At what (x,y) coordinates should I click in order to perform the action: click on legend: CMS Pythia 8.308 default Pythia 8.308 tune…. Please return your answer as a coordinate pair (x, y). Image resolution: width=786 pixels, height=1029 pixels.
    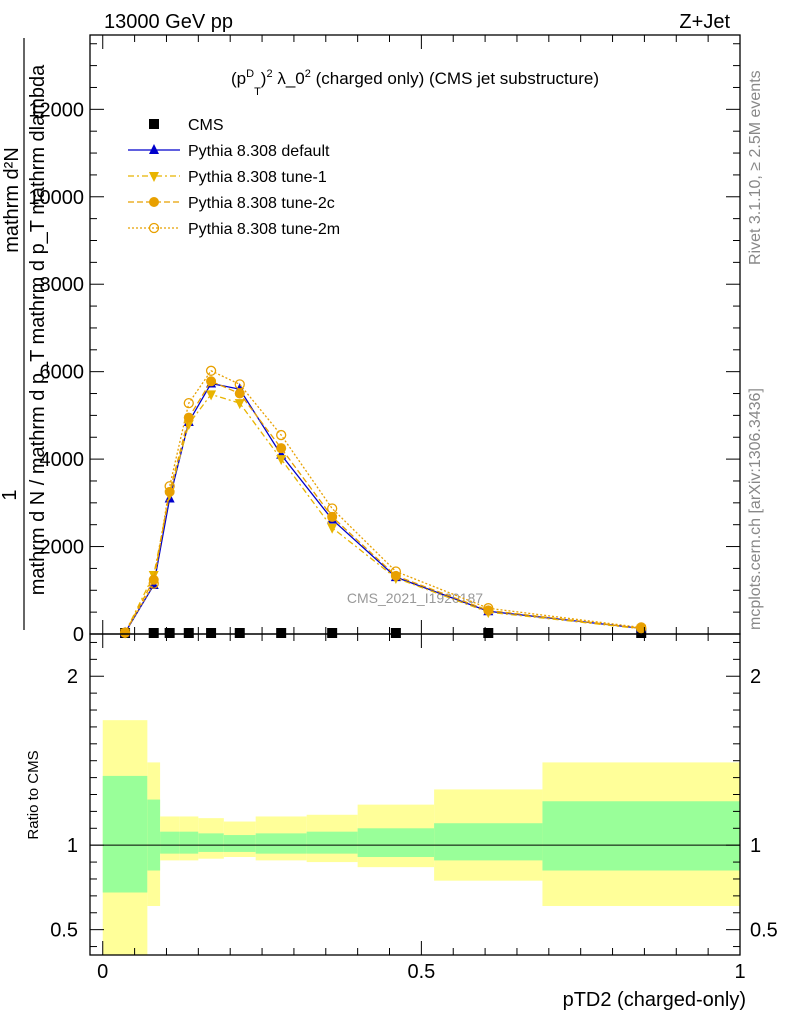
    Looking at the image, I should click on (234, 177).